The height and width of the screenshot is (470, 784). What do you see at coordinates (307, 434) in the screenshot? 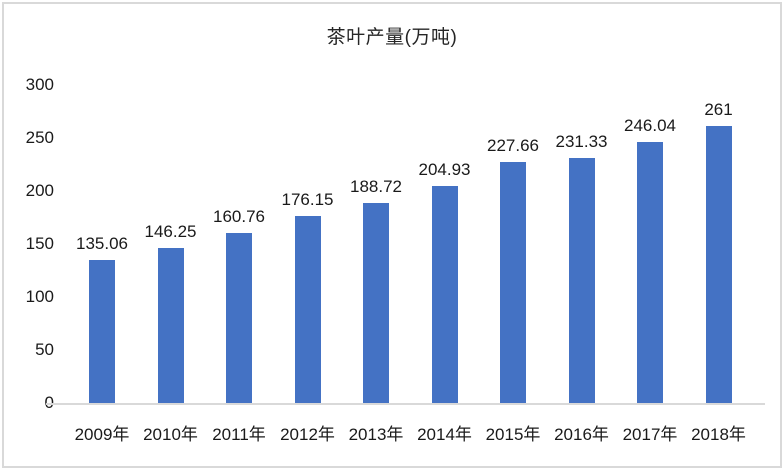
I see `x-axis-label: 2012年` at bounding box center [307, 434].